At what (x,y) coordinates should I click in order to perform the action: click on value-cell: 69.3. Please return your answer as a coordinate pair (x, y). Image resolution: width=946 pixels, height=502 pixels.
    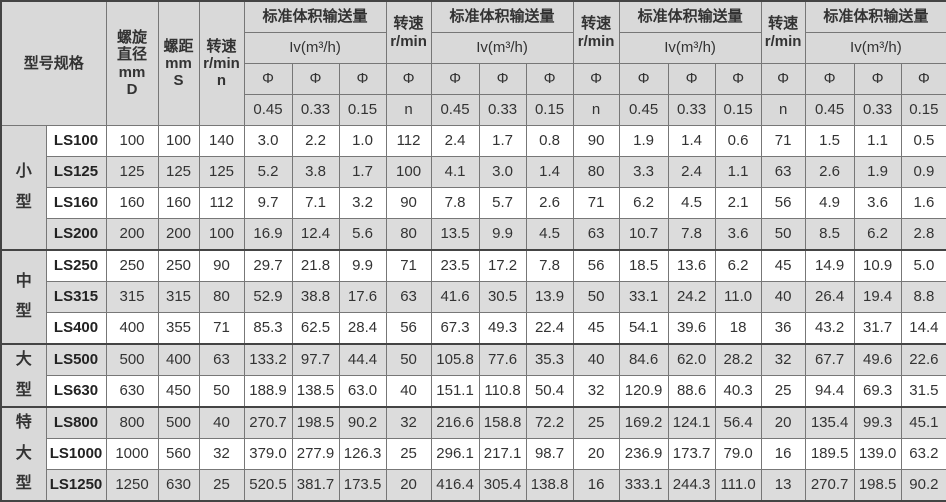
    Looking at the image, I should click on (877, 391).